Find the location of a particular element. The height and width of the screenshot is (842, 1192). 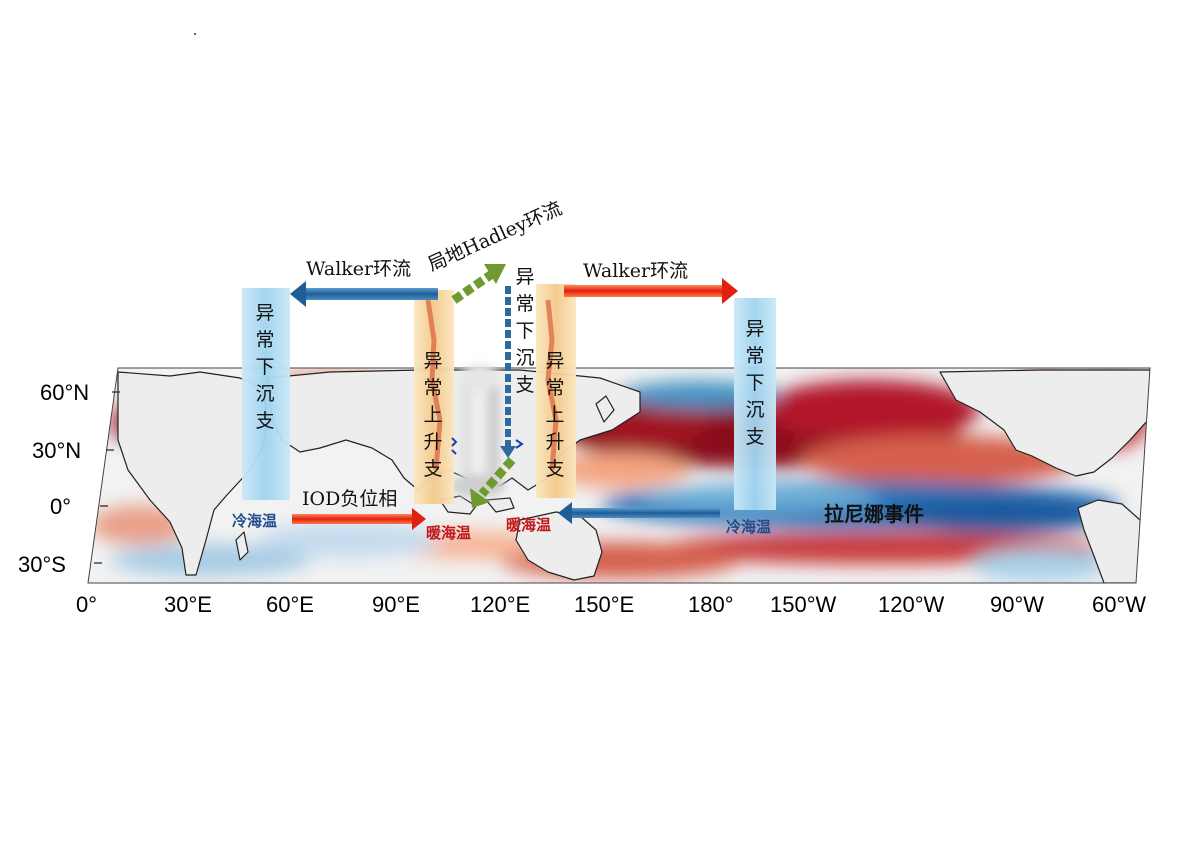

lon-tick-label: 150°W is located at coordinates (803, 604).